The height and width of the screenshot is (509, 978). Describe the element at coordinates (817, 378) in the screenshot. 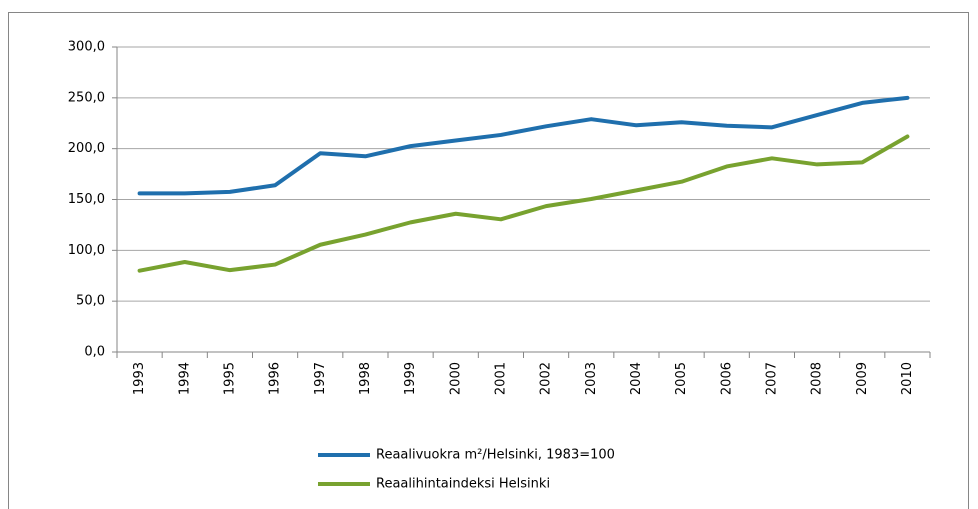

I see `x-tick-label: 2008` at that location.